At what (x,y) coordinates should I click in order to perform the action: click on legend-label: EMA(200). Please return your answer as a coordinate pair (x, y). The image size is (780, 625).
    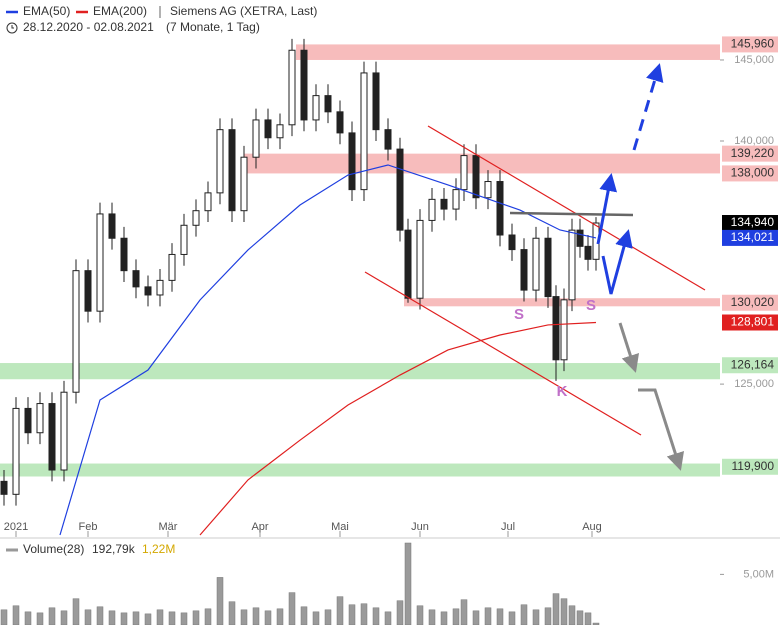
    Looking at the image, I should click on (120, 11).